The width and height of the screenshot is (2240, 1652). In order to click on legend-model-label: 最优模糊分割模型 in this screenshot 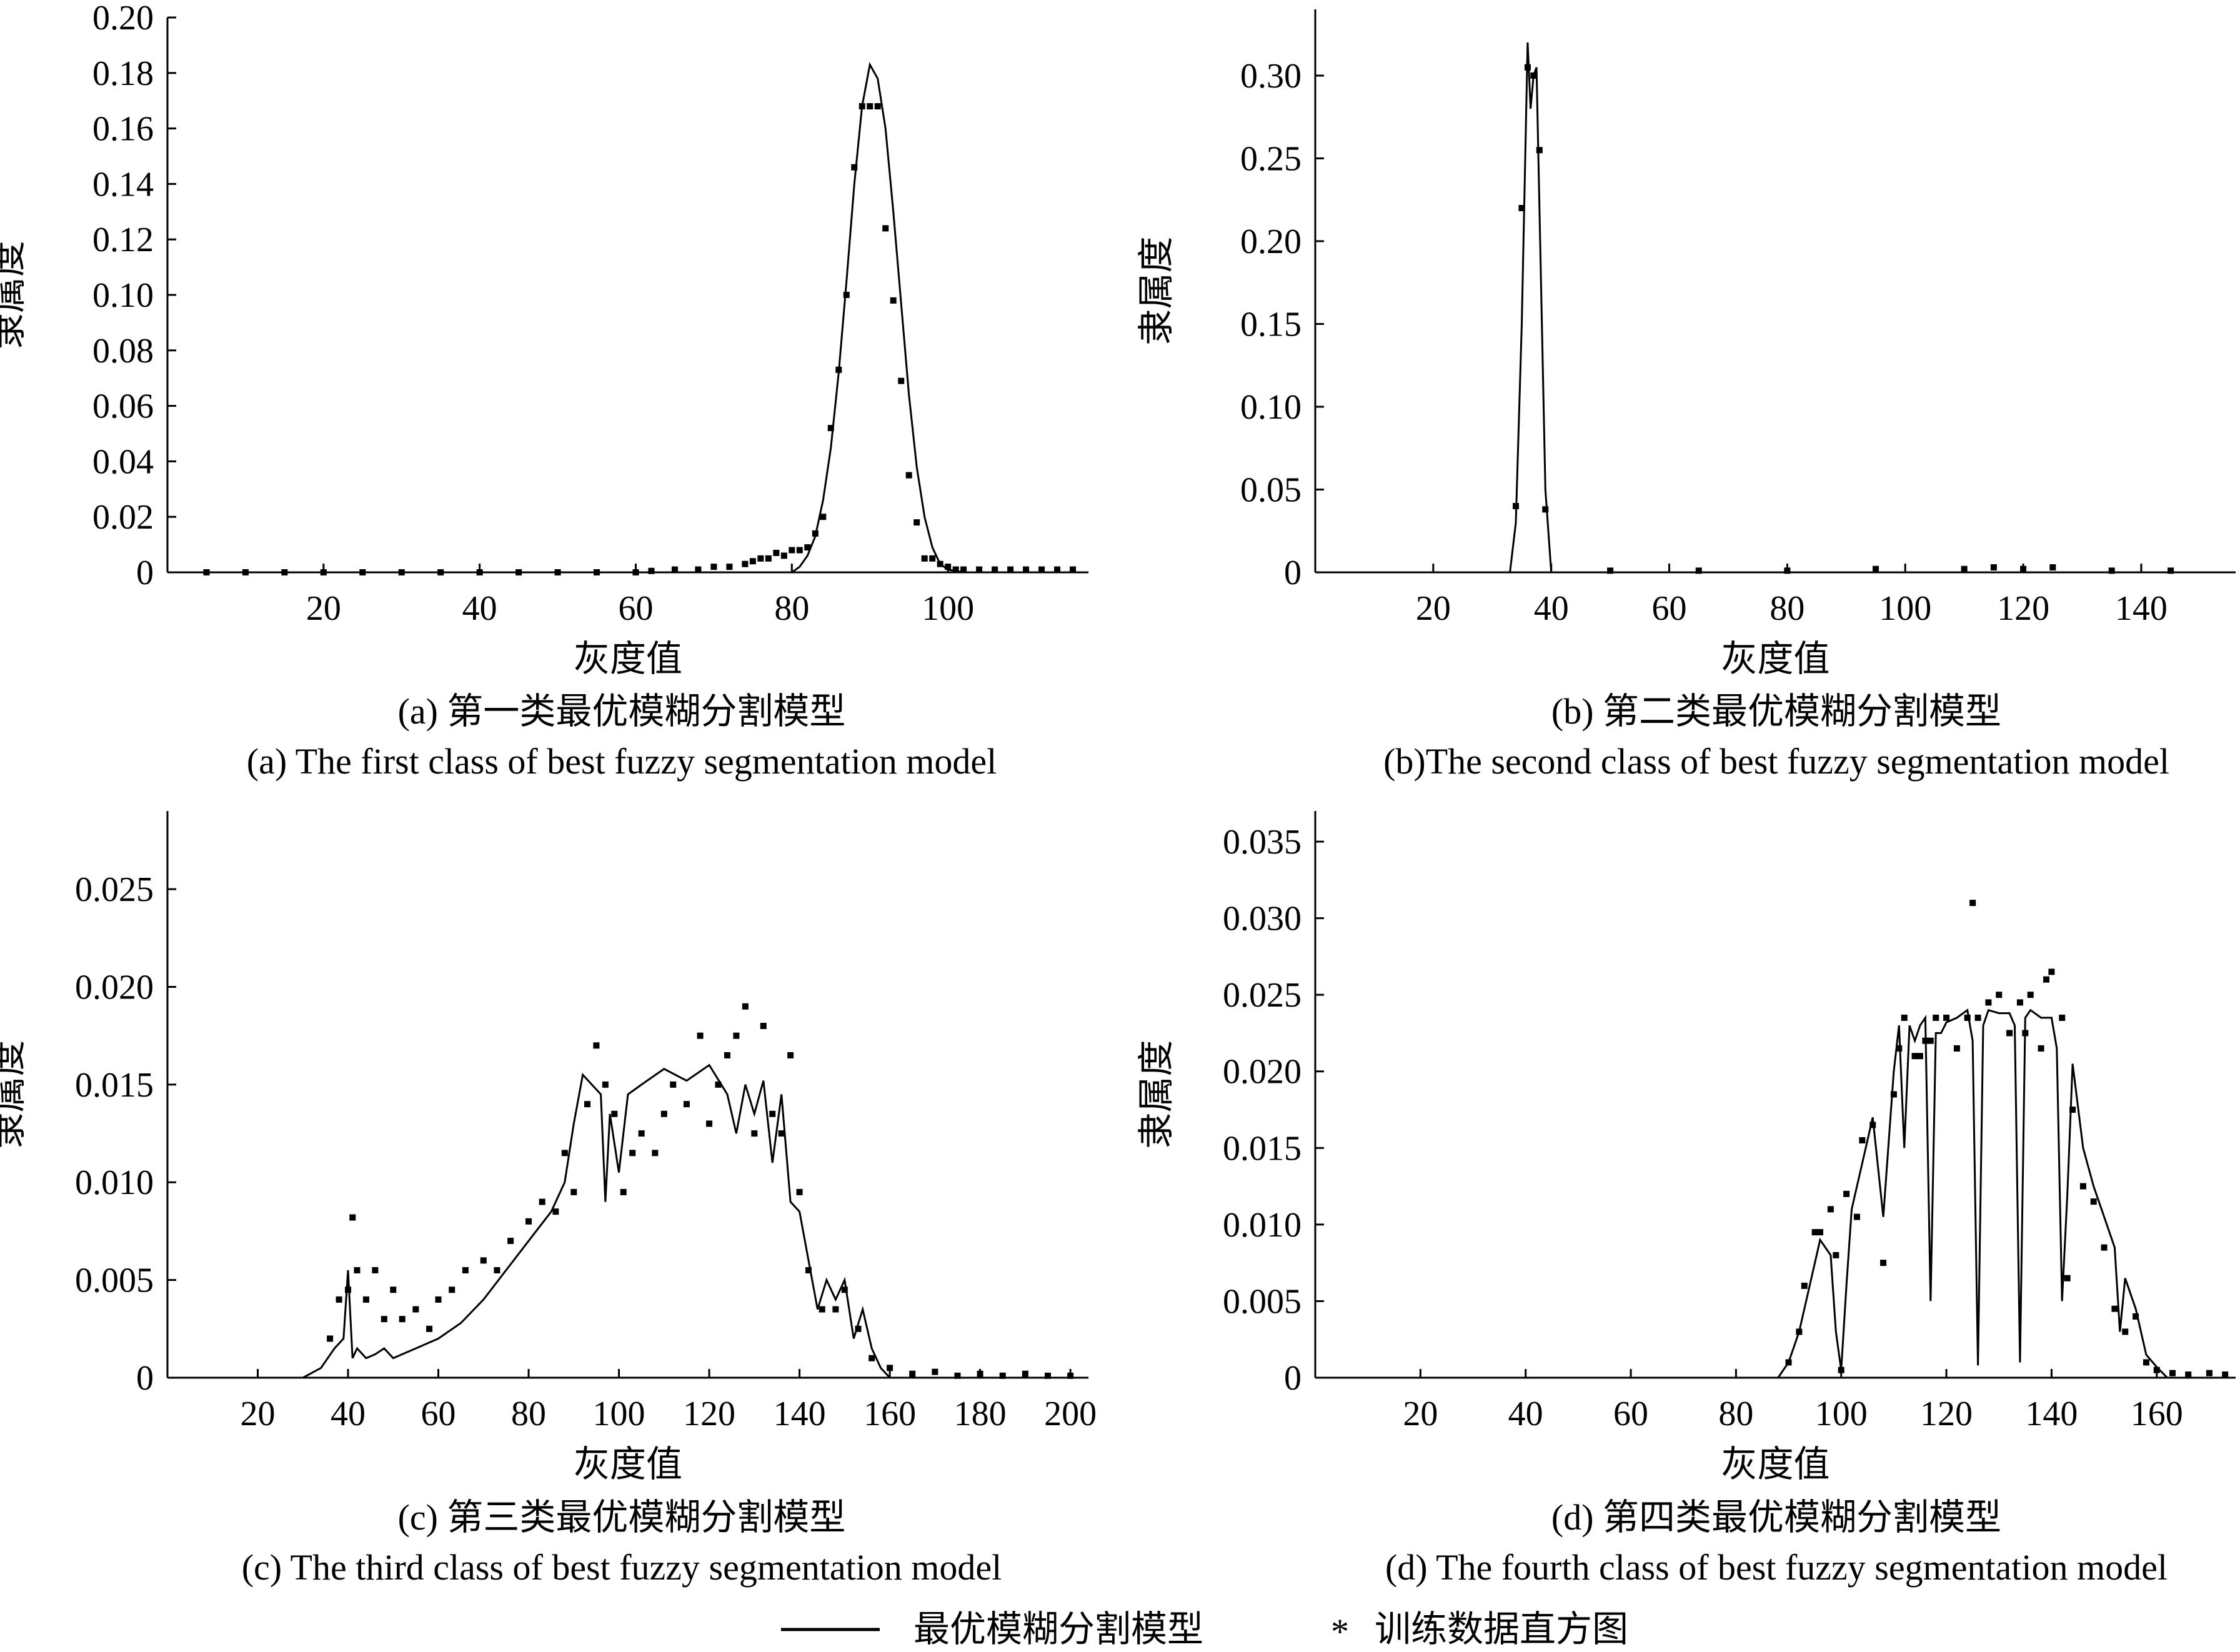, I will do `click(1058, 1629)`.